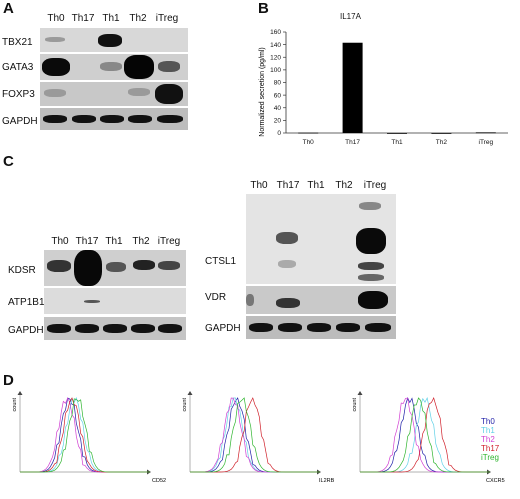 The width and height of the screenshot is (520, 499). I want to click on y-tick-label: 100, so click(275, 70).